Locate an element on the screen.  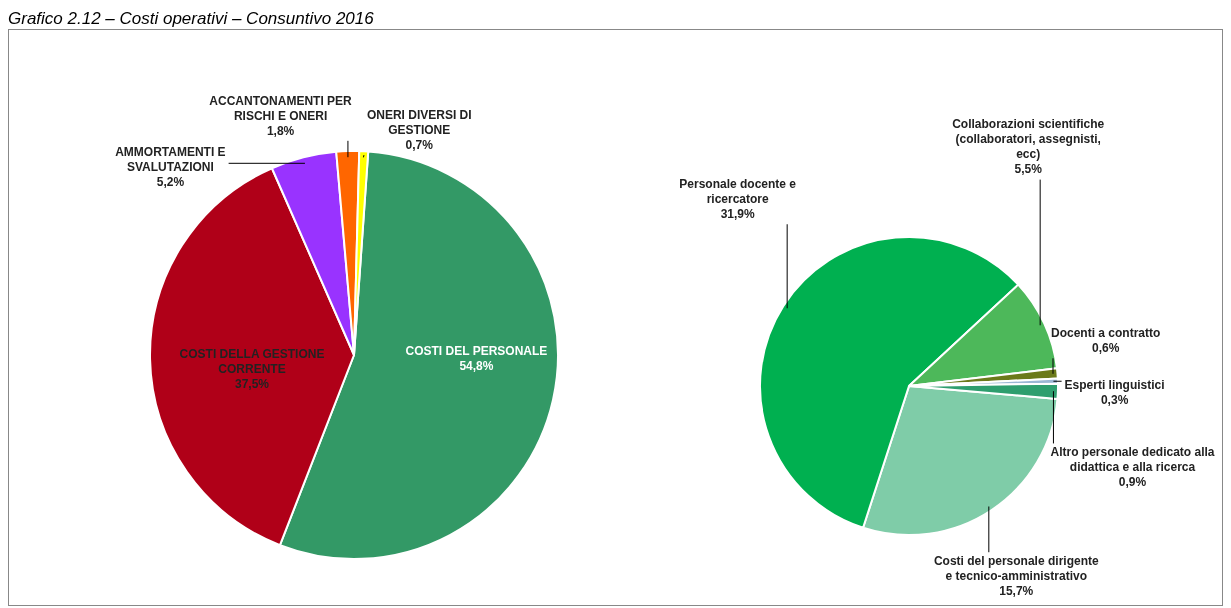
chart-title: Grafico 2.12 – Costi operativi – Consuntivo 2016 is located at coordinates (191, 18).